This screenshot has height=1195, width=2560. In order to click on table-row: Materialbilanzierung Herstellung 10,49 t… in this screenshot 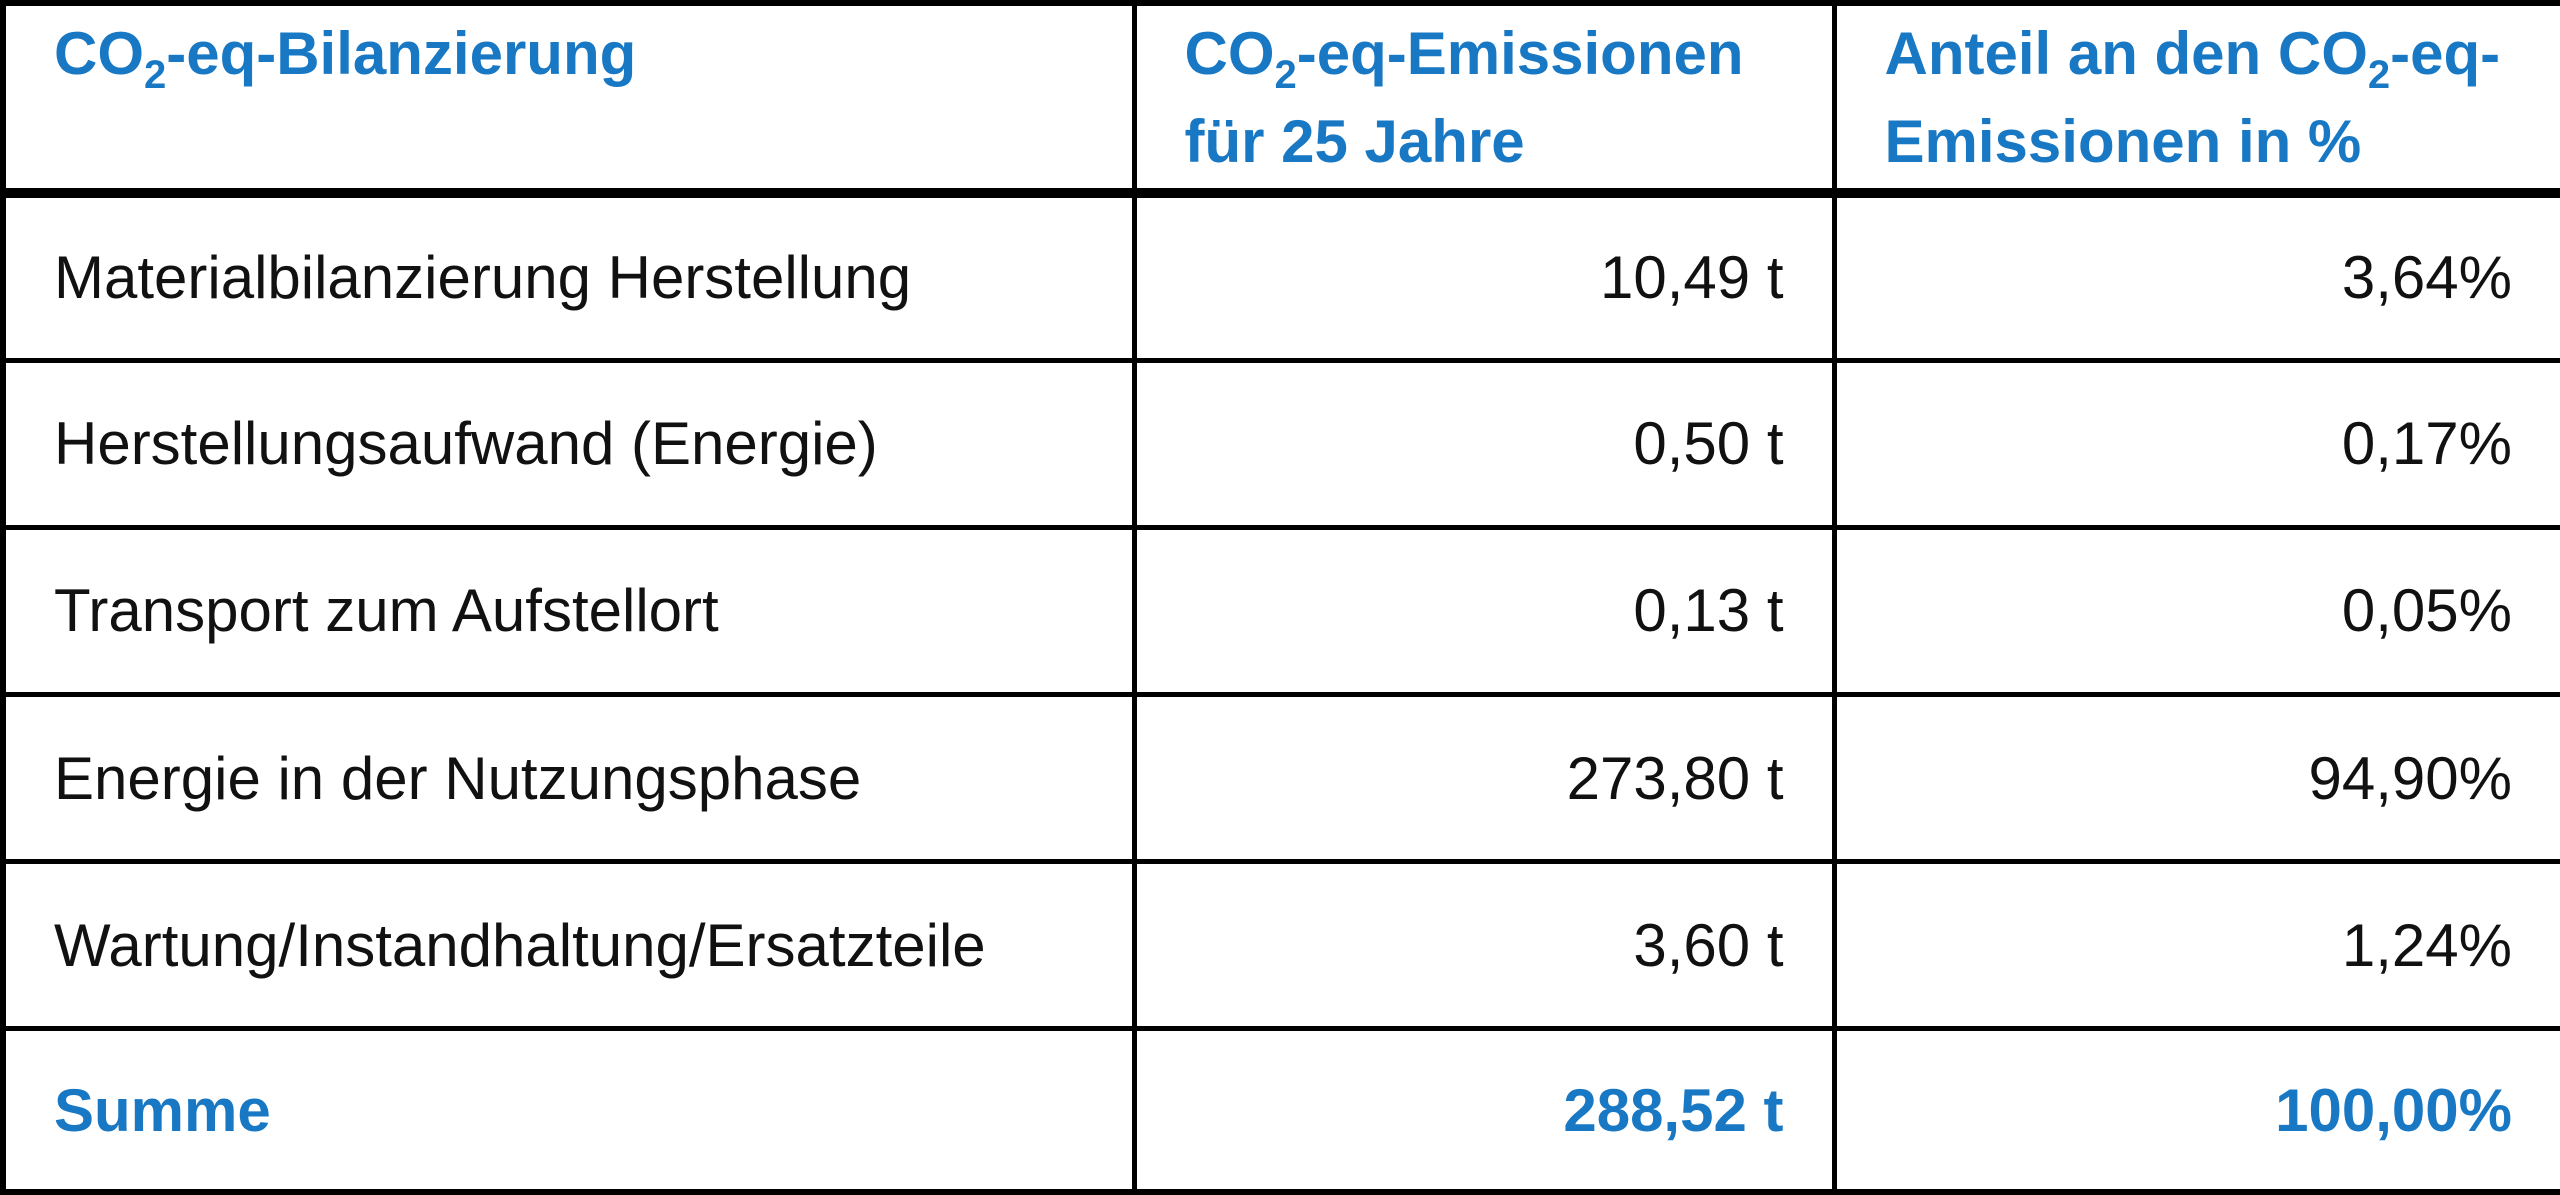, I will do `click(1280, 276)`.